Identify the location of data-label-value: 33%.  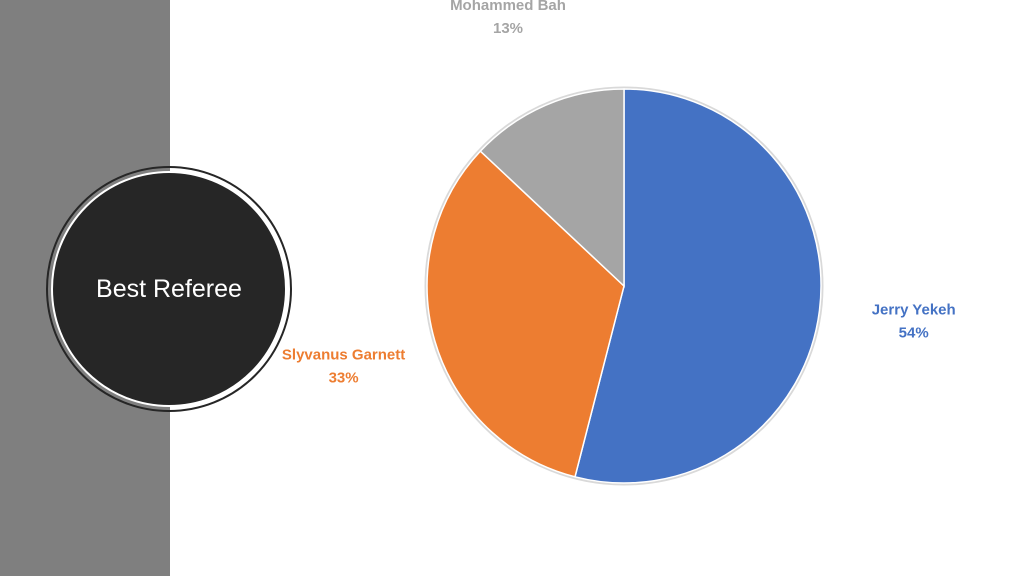
(344, 378).